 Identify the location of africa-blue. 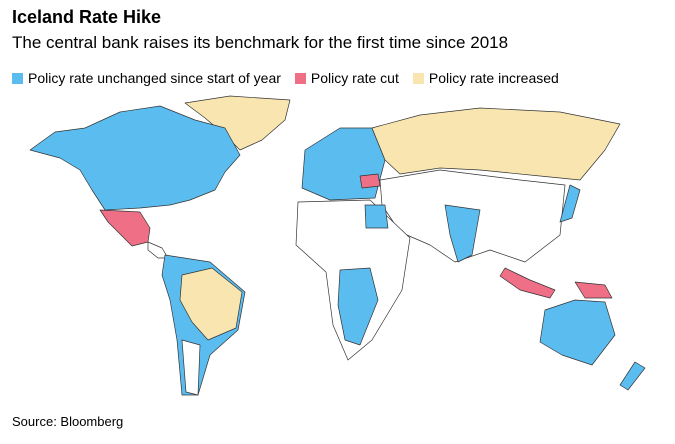
(358, 306).